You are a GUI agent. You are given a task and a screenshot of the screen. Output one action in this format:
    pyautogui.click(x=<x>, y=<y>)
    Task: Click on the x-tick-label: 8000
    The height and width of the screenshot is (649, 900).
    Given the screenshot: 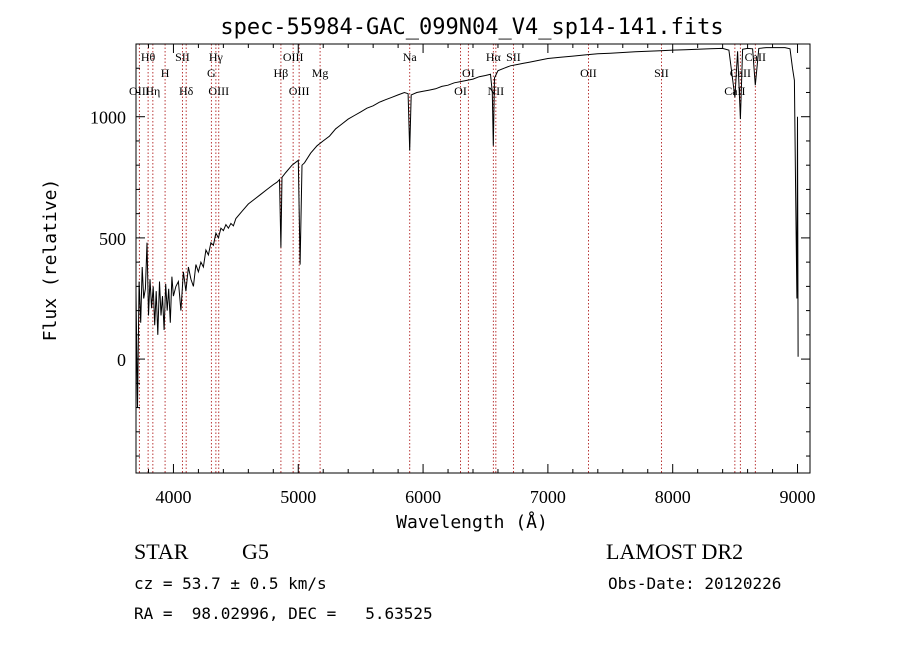 What is the action you would take?
    pyautogui.click(x=673, y=497)
    